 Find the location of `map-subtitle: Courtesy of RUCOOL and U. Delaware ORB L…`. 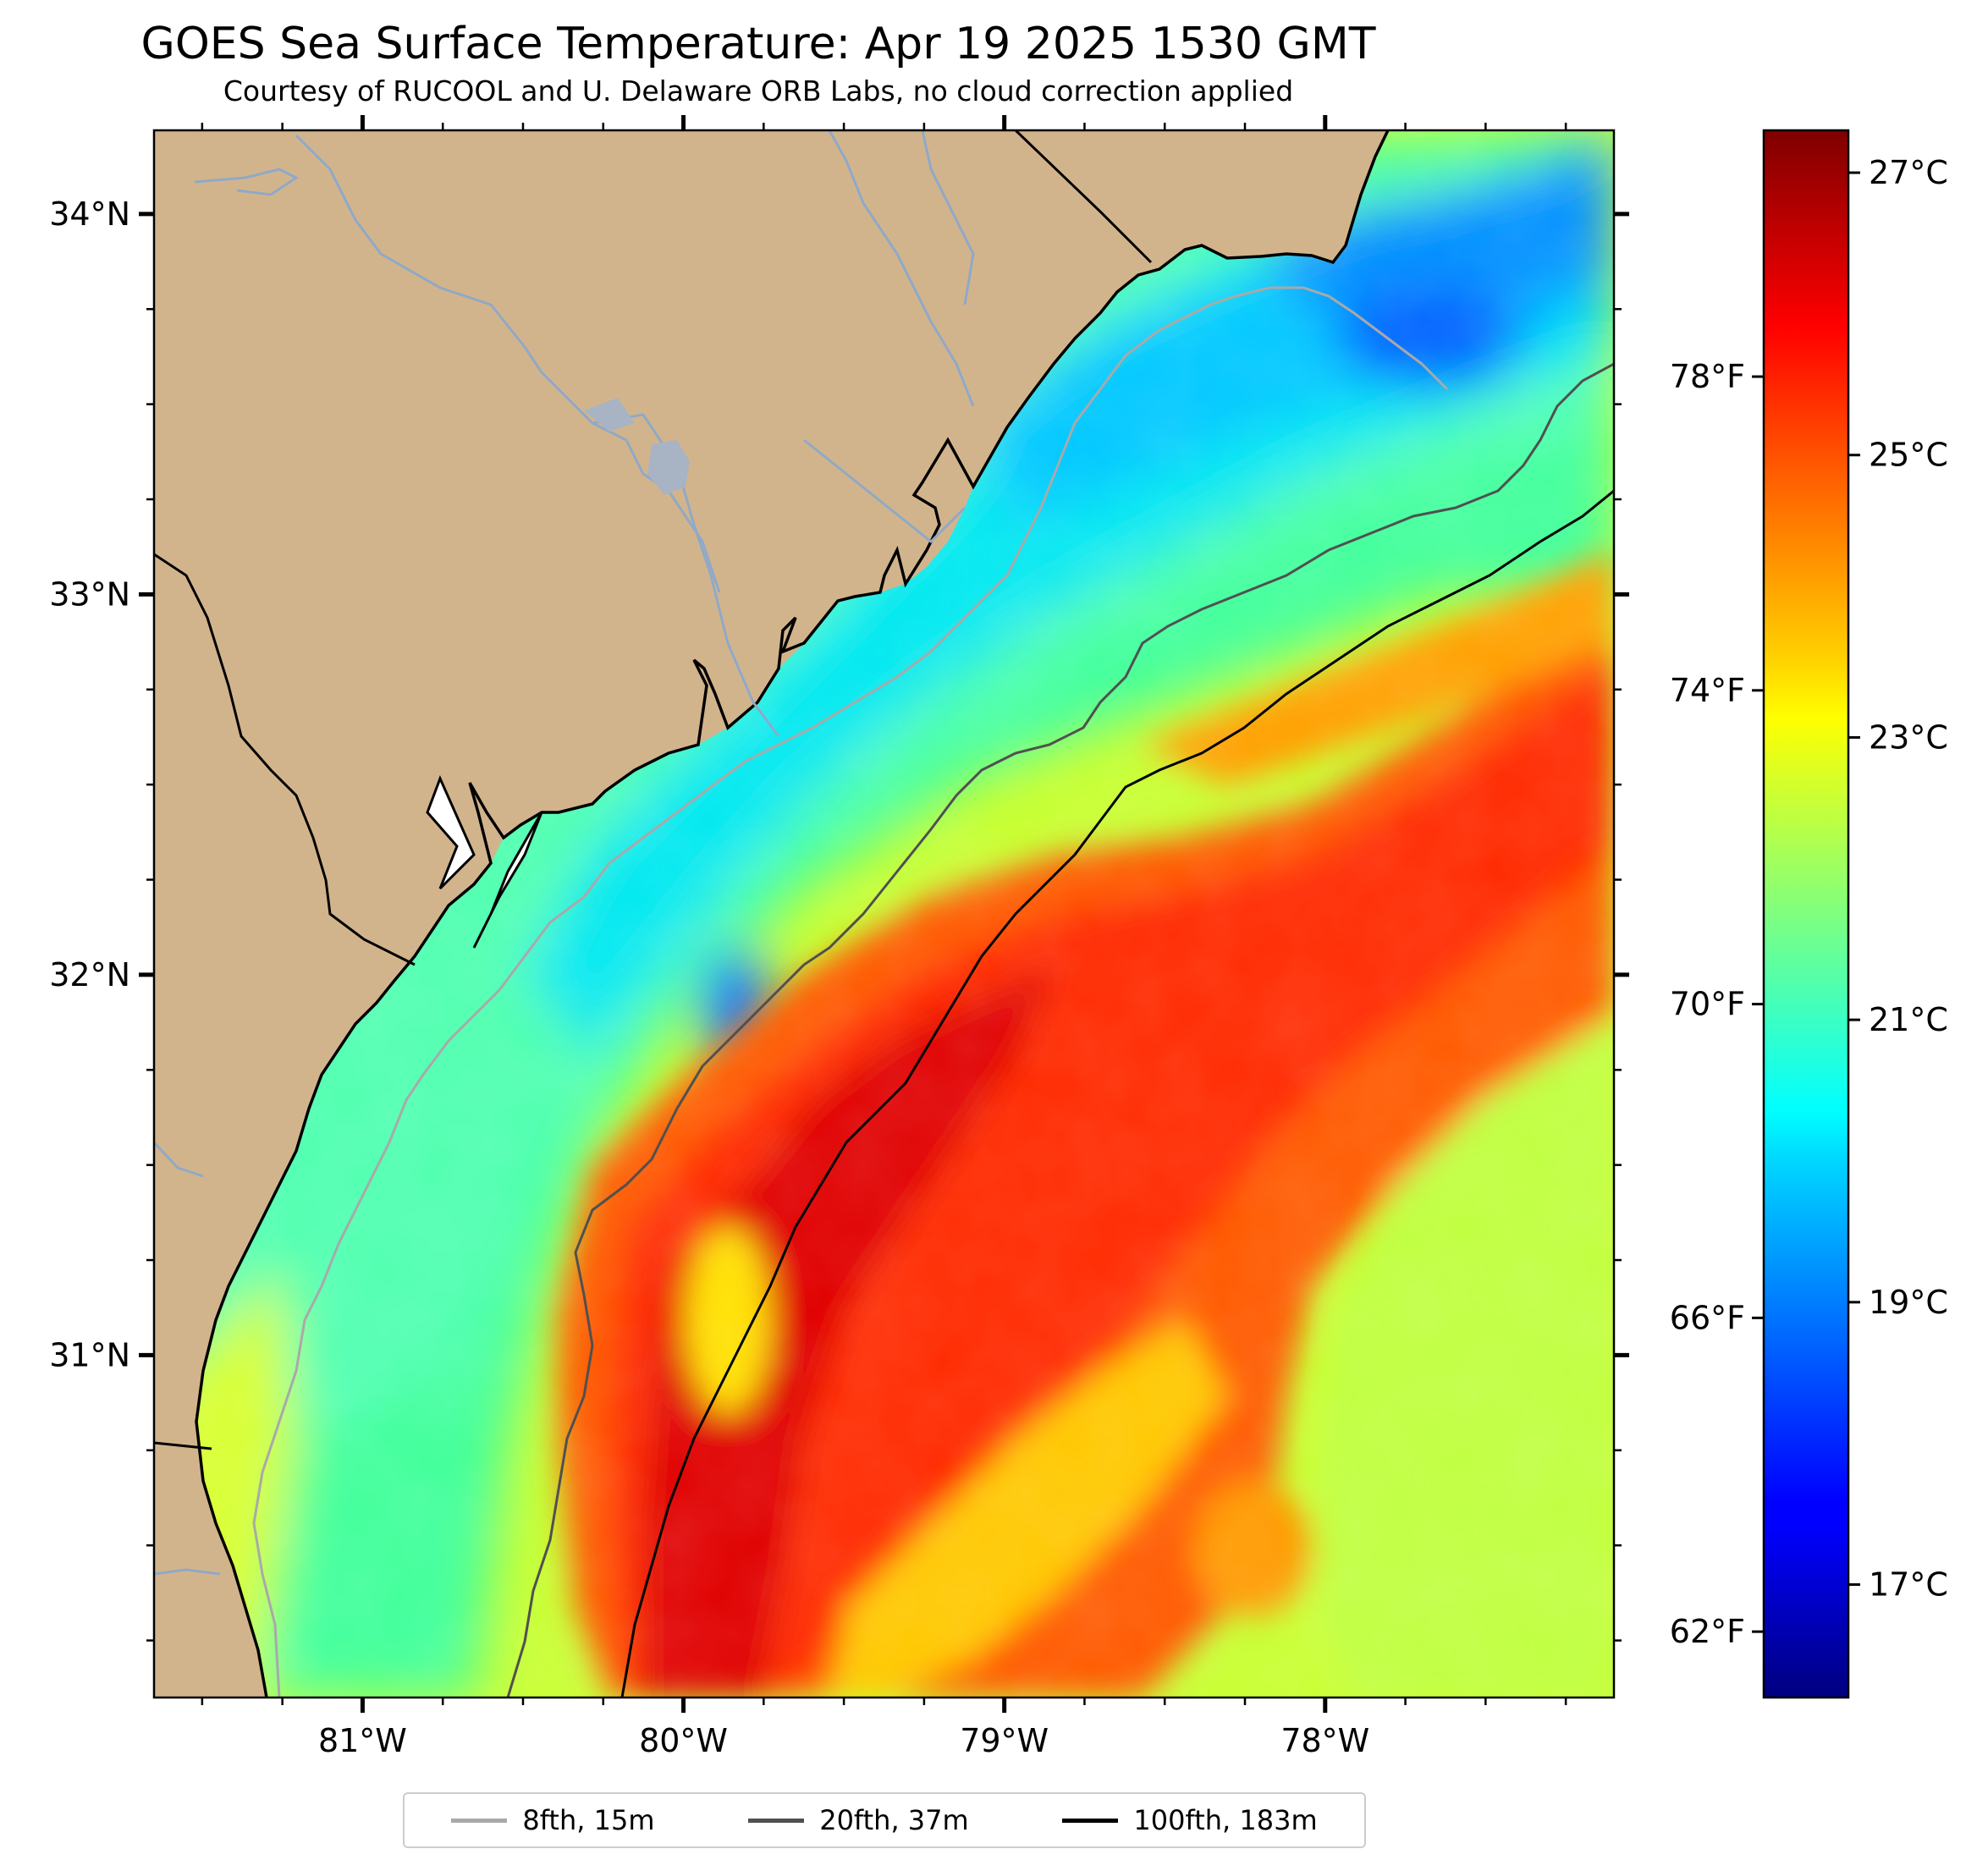

map-subtitle: Courtesy of RUCOOL and U. Delaware ORB L… is located at coordinates (758, 90).